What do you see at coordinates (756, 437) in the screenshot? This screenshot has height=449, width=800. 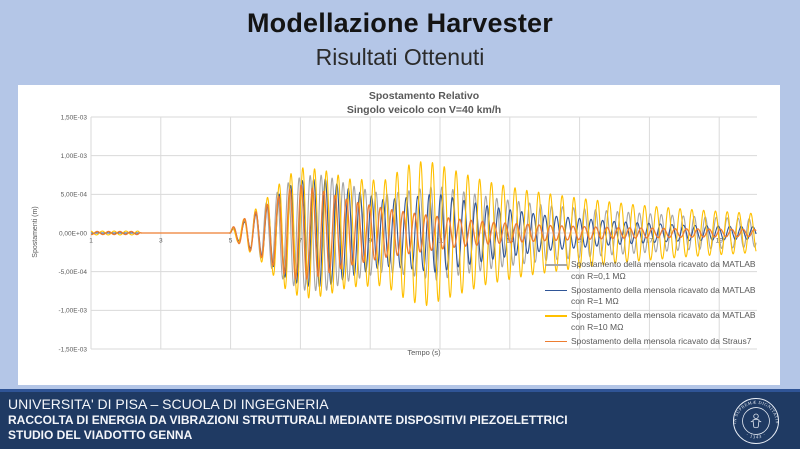 I see `seal-year-text: · 1343 ·` at bounding box center [756, 437].